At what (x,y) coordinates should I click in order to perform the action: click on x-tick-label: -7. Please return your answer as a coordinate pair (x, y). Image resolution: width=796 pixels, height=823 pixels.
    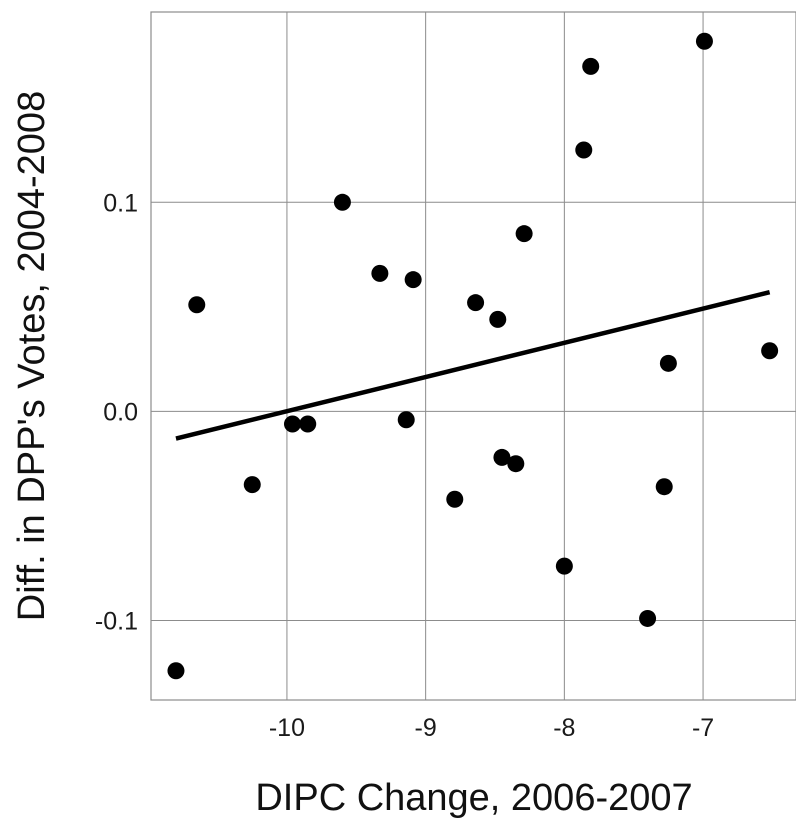
    Looking at the image, I should click on (703, 728).